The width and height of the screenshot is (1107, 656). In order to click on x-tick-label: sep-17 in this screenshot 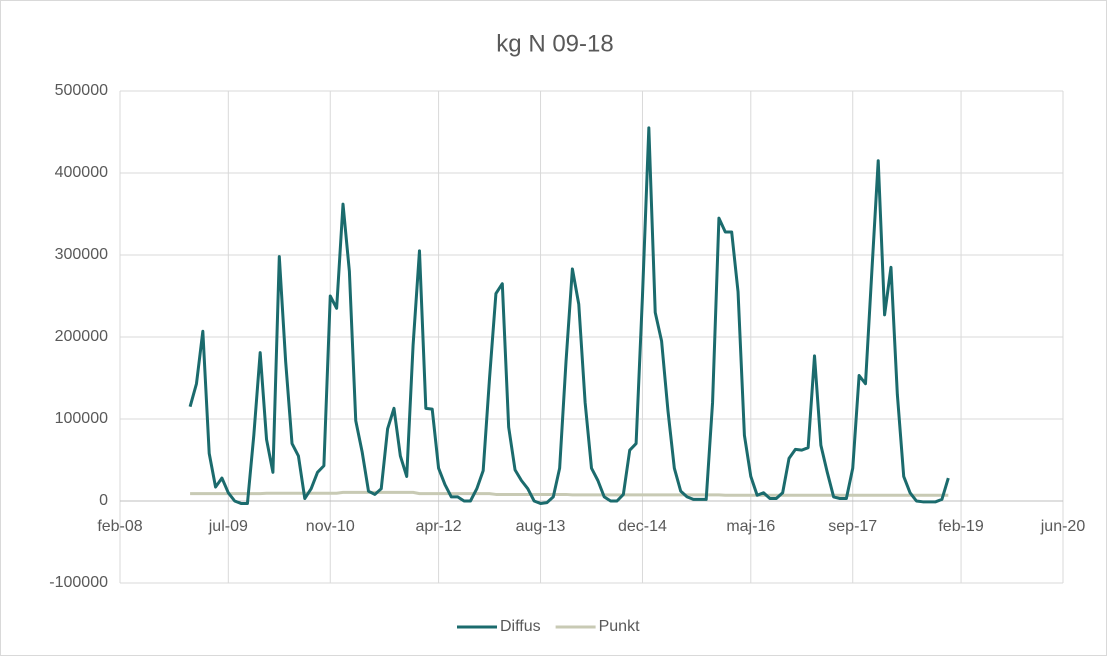, I will do `click(852, 526)`.